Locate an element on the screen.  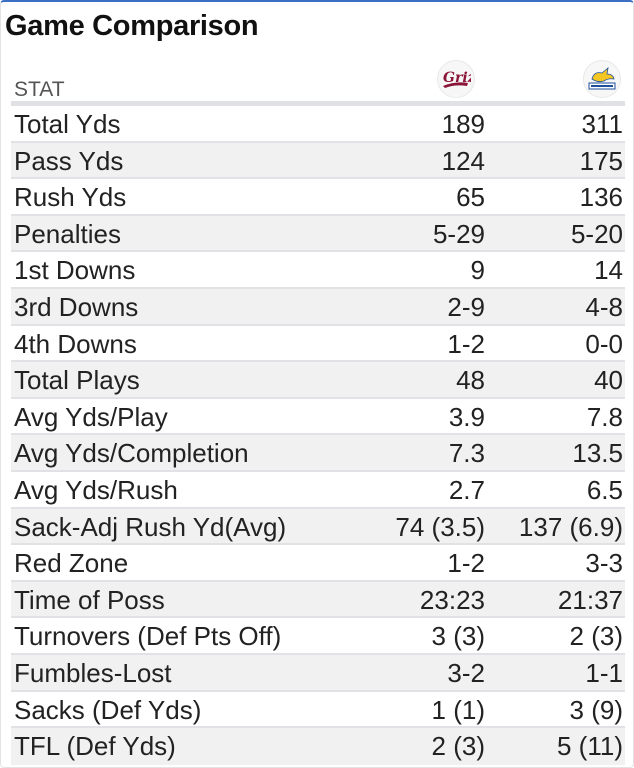
team2-value: 5-20 is located at coordinates (596, 233).